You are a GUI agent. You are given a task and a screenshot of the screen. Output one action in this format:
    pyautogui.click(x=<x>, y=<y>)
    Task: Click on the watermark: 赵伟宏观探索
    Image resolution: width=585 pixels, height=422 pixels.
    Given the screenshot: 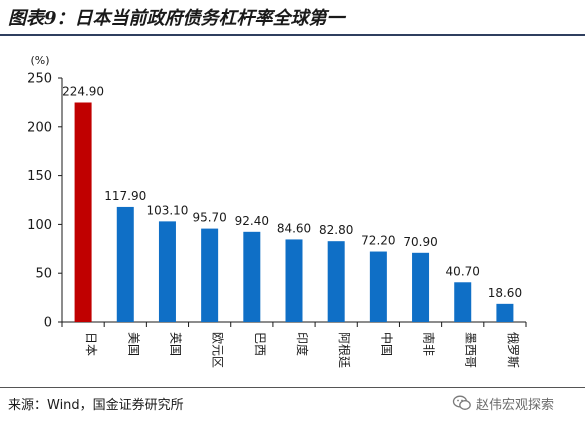 What is the action you would take?
    pyautogui.click(x=503, y=403)
    